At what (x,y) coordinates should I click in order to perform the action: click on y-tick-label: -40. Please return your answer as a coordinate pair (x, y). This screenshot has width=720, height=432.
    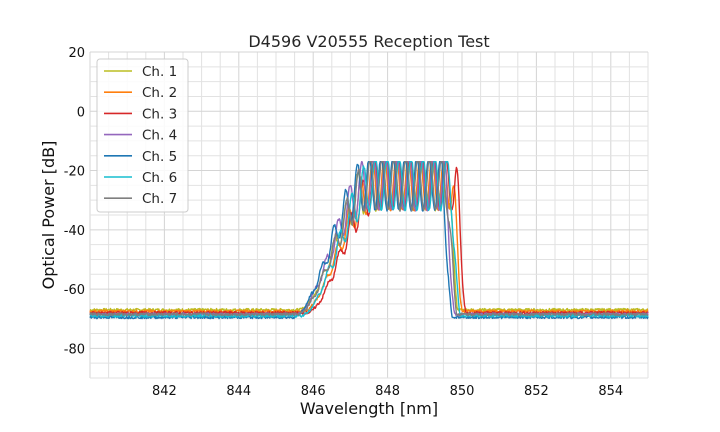
    Looking at the image, I should click on (74, 231).